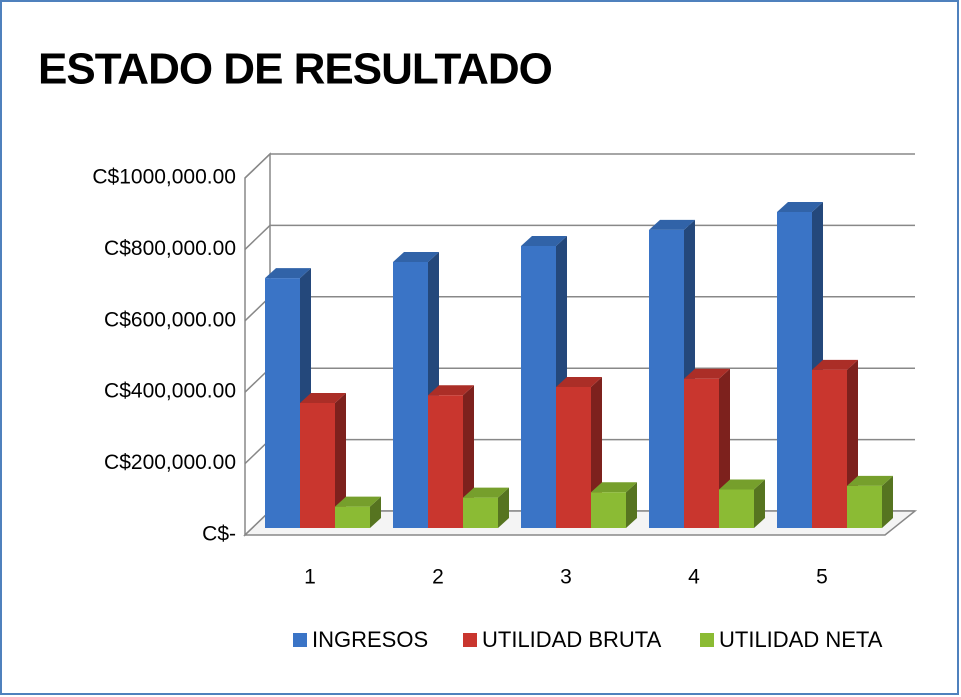 The width and height of the screenshot is (961, 697). Describe the element at coordinates (822, 577) in the screenshot. I see `x-tick-label: 5` at that location.